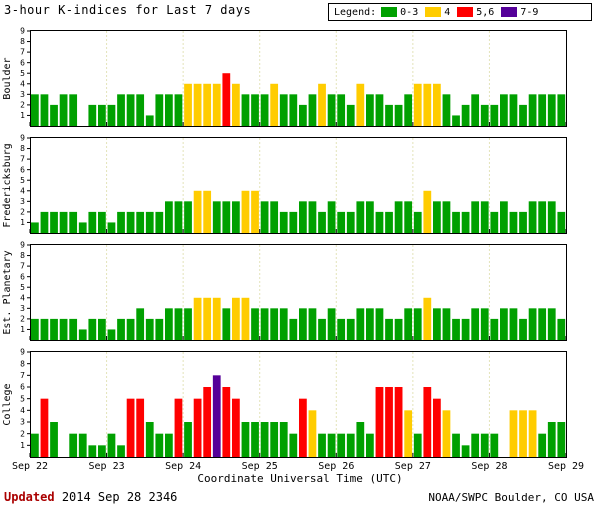  What do you see at coordinates (447, 12) in the screenshot?
I see `legend-item-label: 4` at bounding box center [447, 12].